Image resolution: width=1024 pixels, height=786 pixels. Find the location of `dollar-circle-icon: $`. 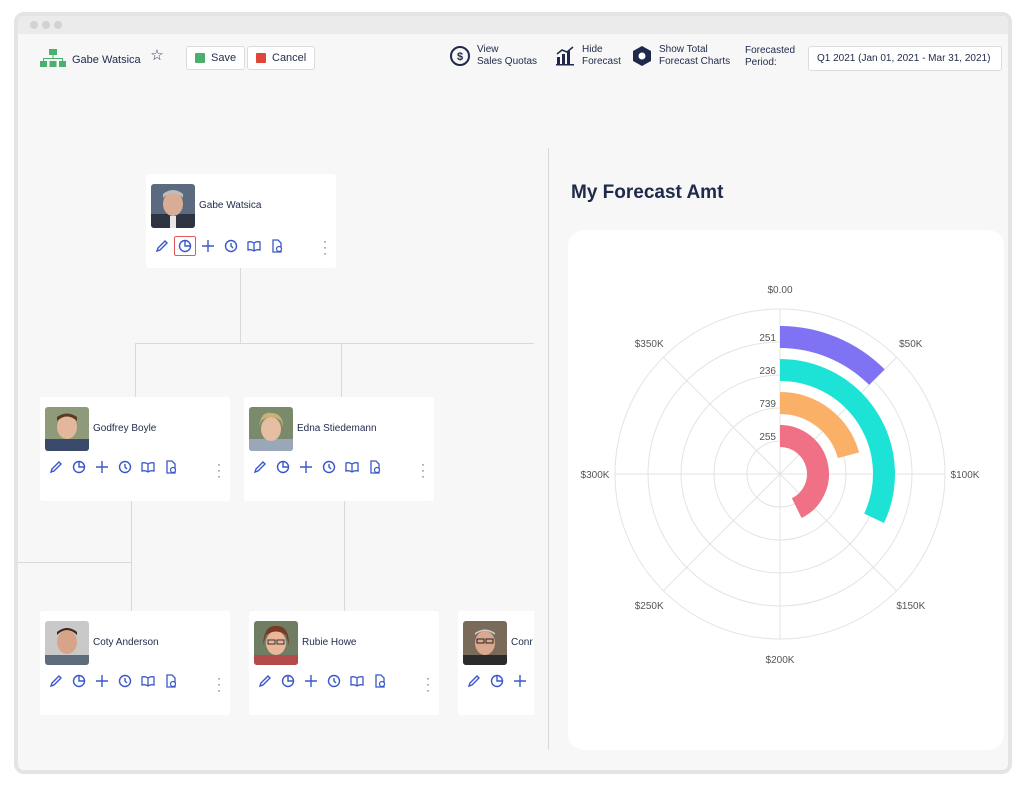

dollar-circle-icon: $ is located at coordinates (460, 56).